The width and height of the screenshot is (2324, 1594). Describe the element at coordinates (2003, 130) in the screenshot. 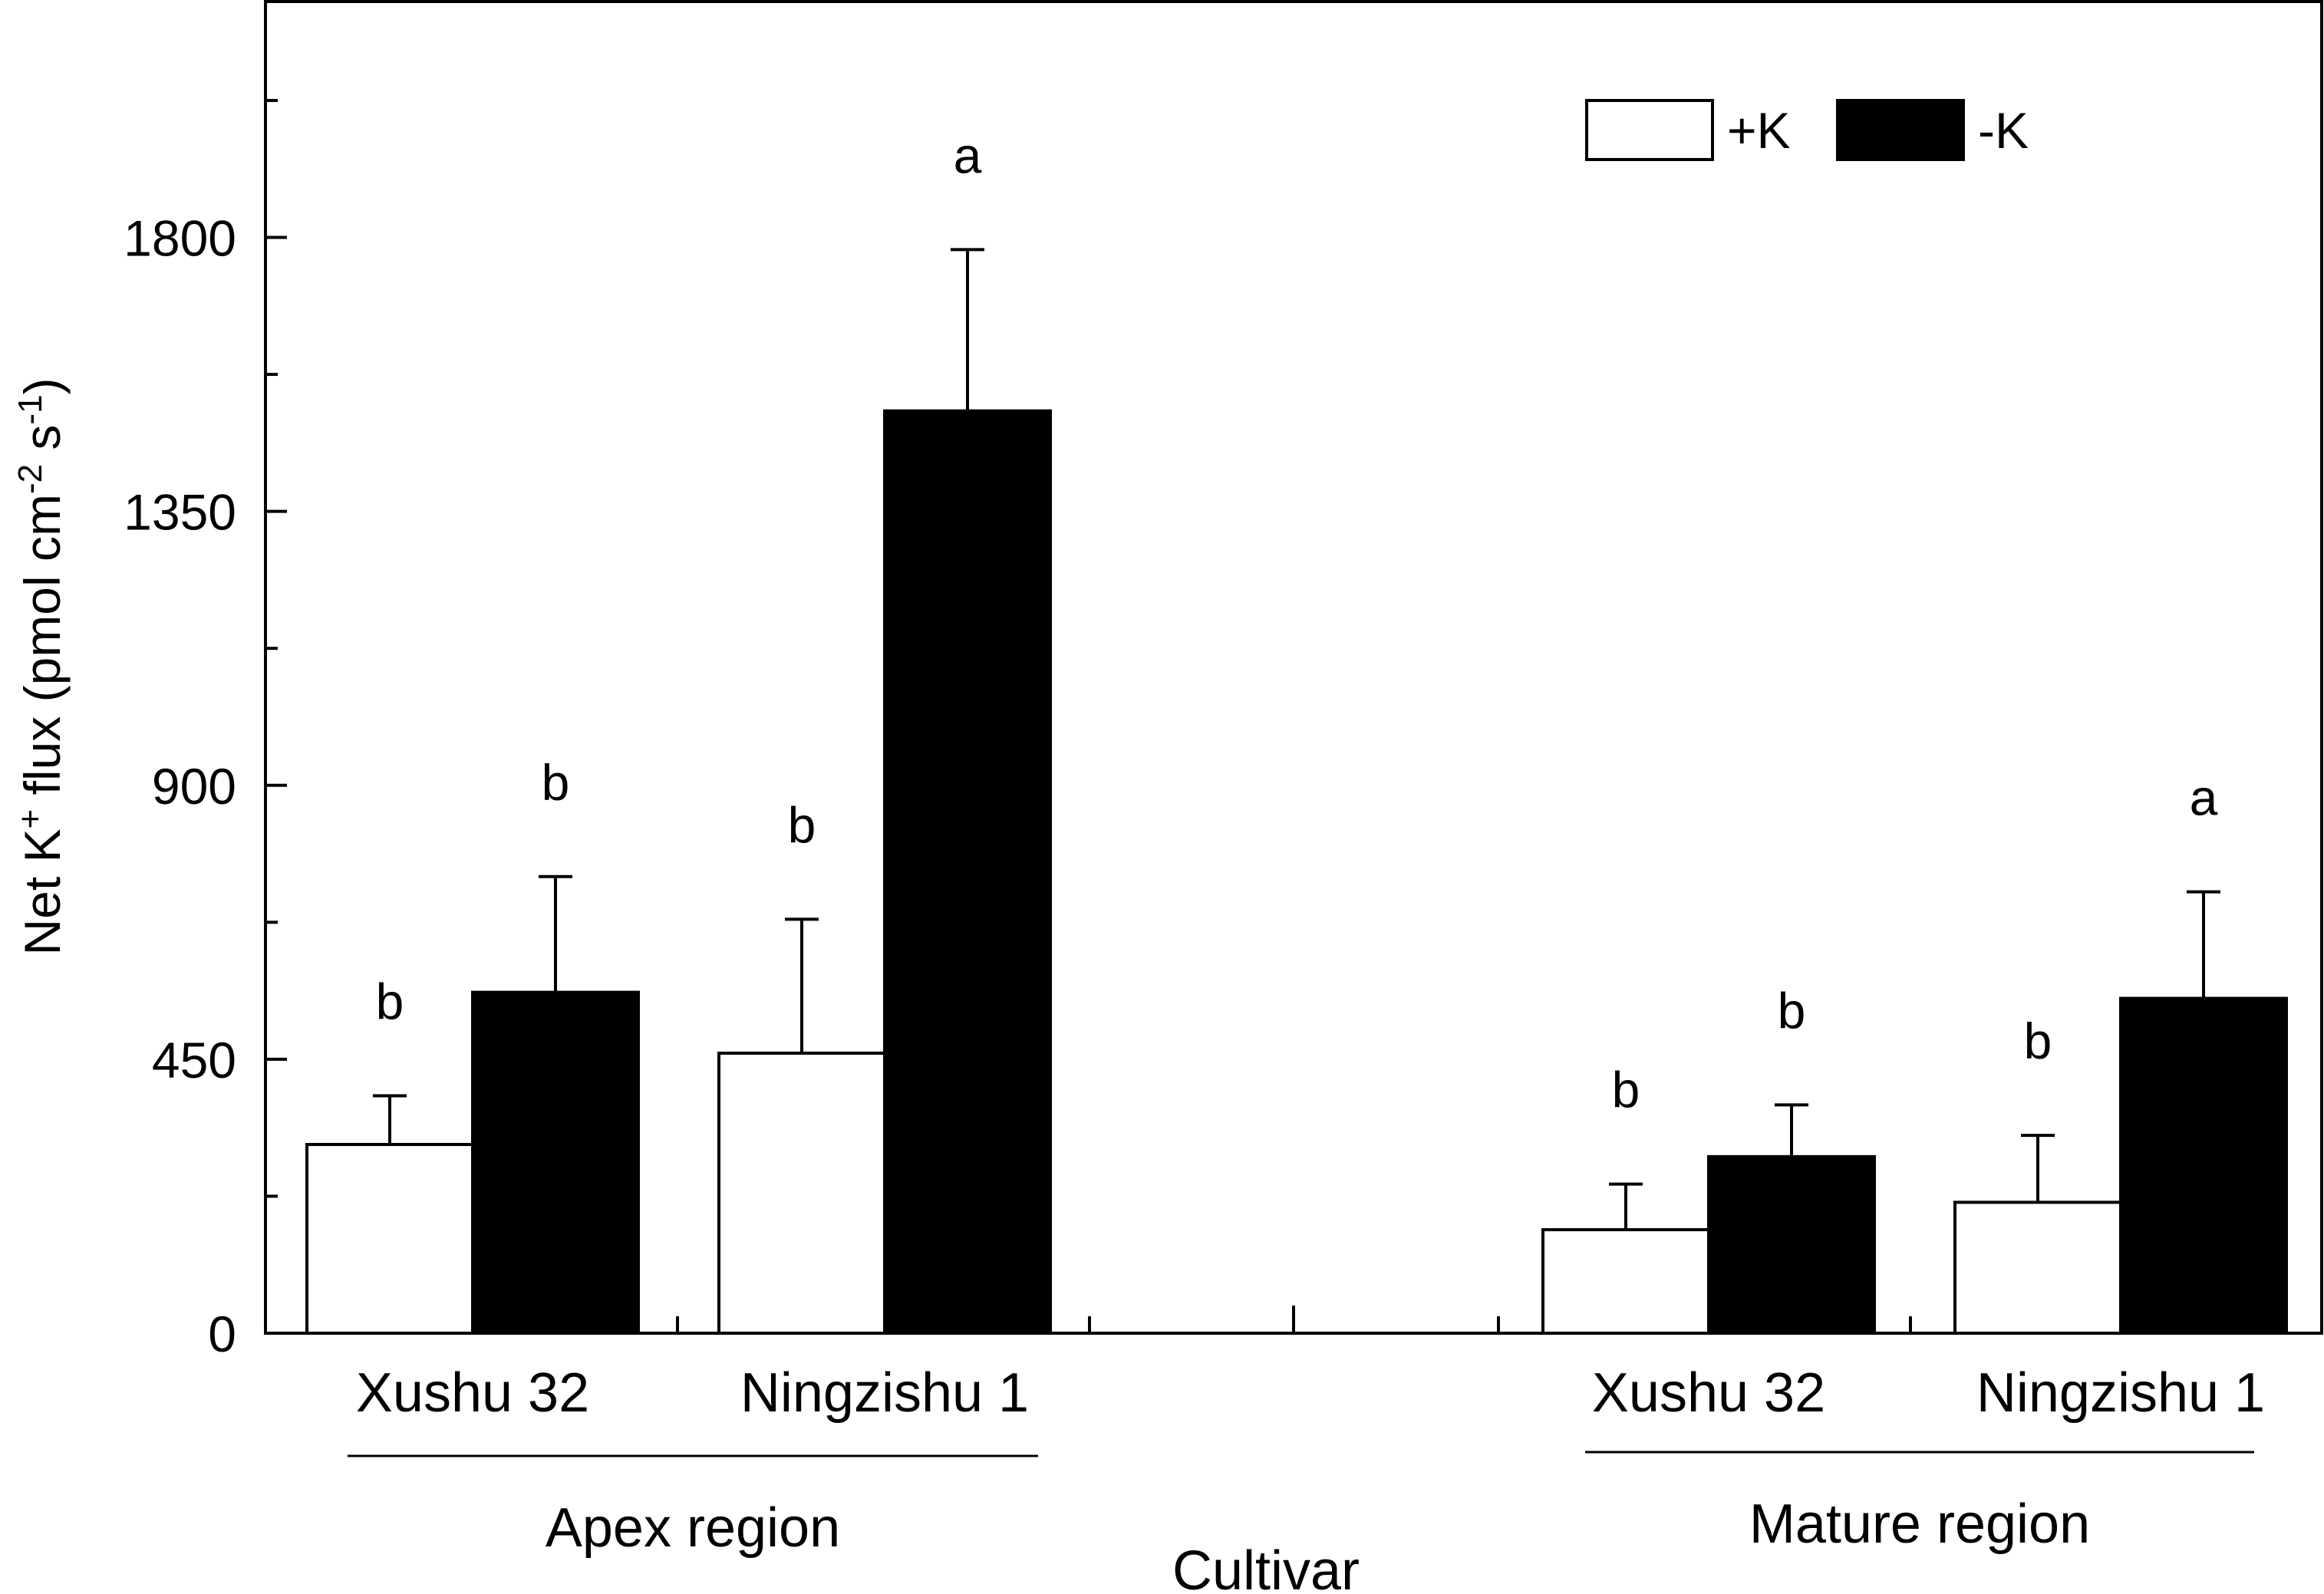

I see `legend-label: -K` at that location.